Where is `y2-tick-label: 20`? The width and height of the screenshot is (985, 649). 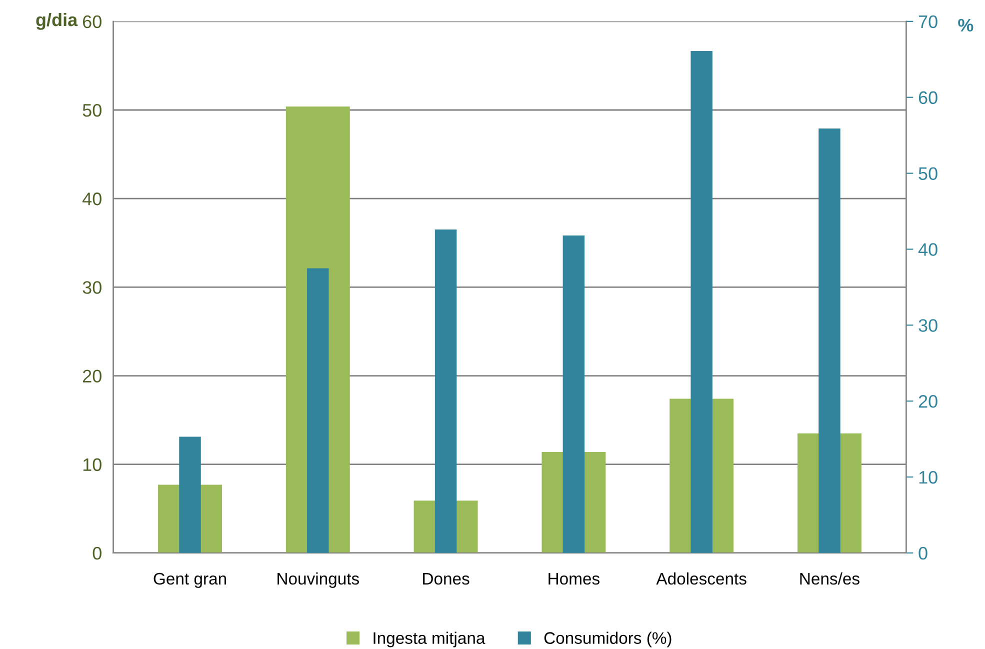
y2-tick-label: 20 is located at coordinates (928, 401).